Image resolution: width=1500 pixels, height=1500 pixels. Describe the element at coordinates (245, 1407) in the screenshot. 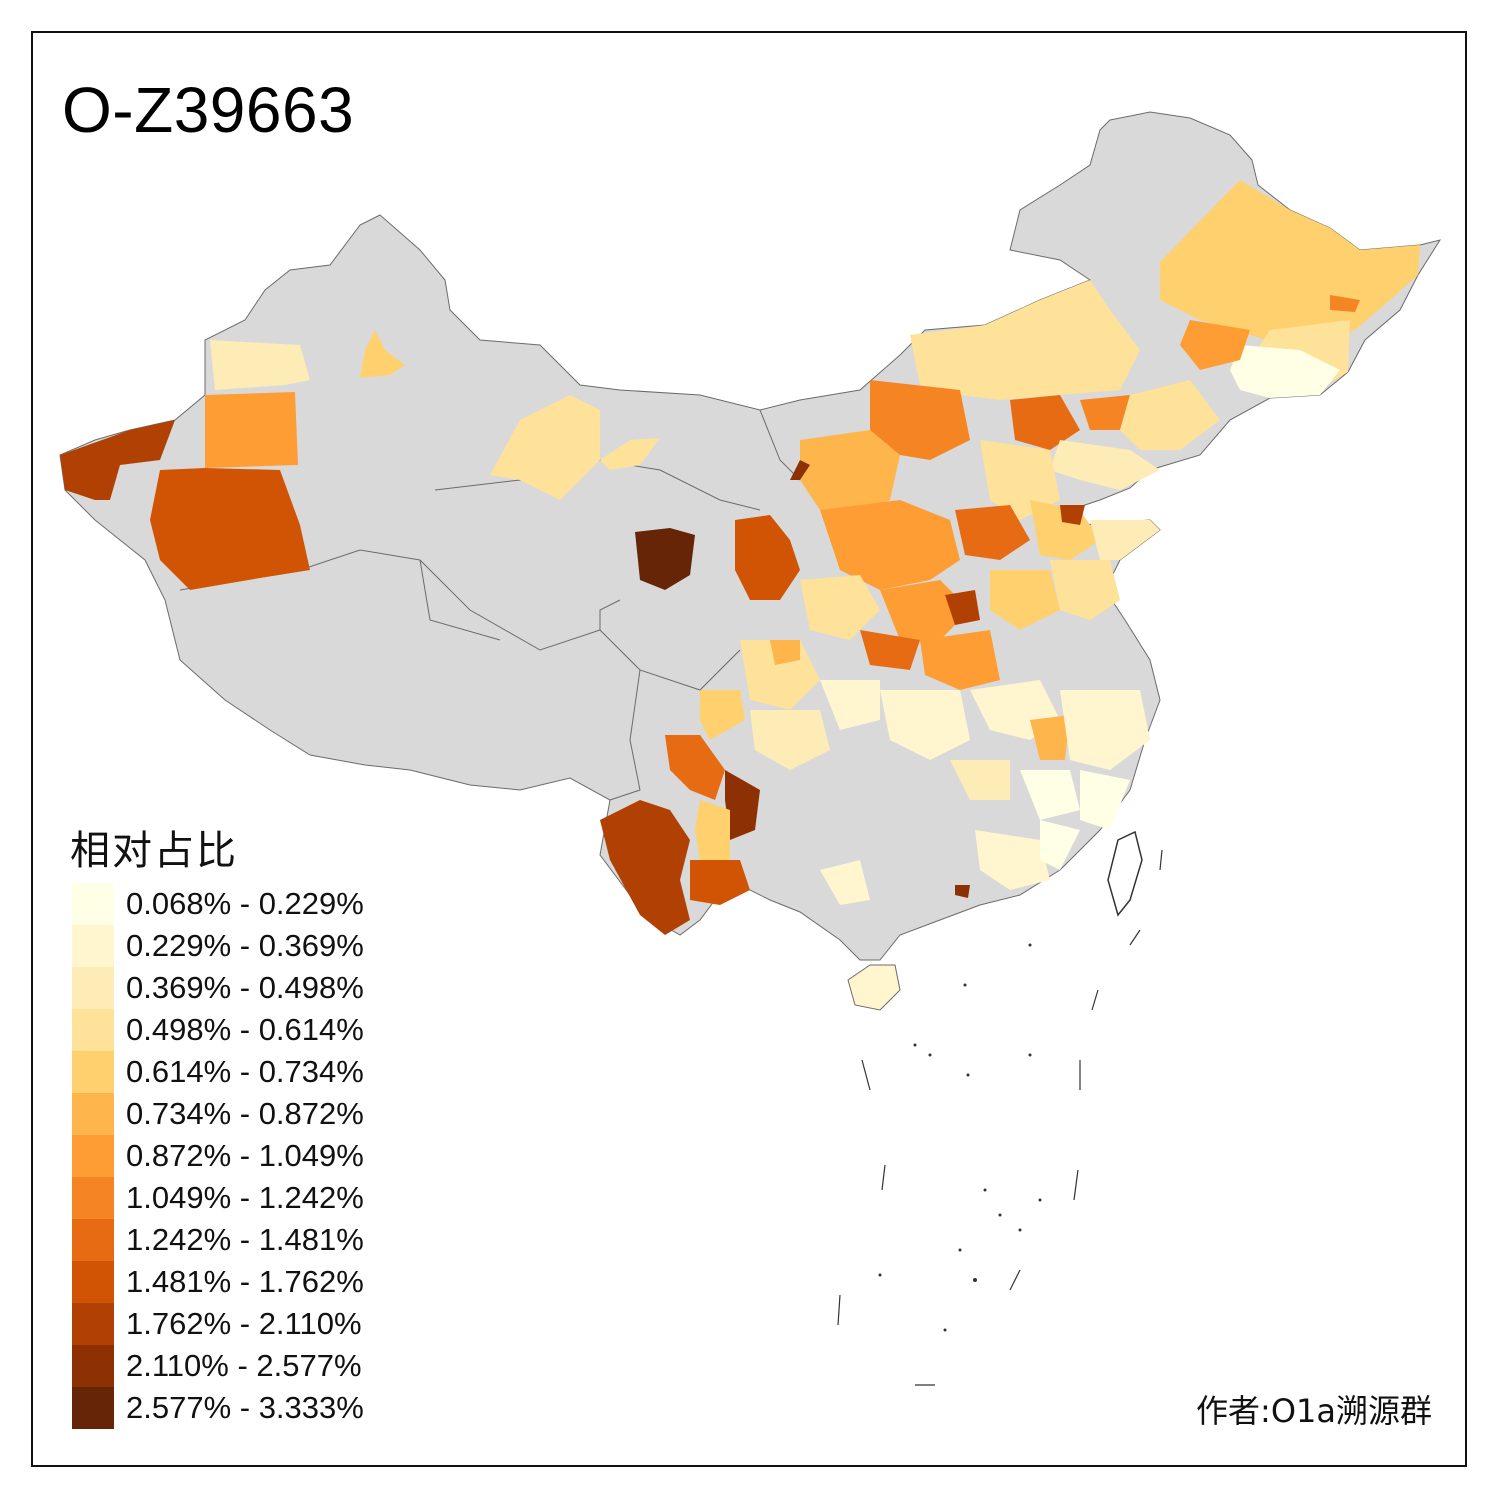

I see `legend-label: 2.577% - 3.333%` at that location.